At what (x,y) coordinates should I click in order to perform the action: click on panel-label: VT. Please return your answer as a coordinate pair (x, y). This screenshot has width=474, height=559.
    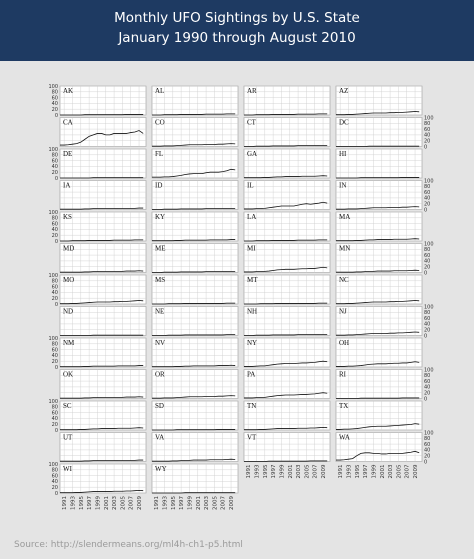
    Looking at the image, I should click on (252, 438).